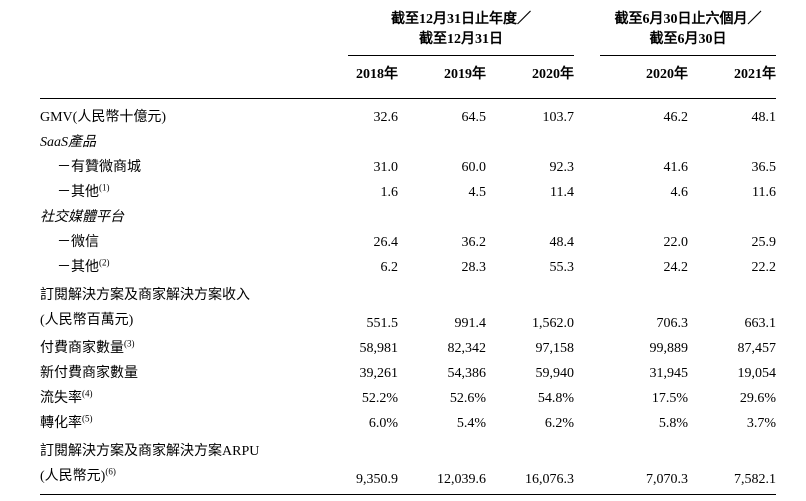 The height and width of the screenshot is (501, 806). I want to click on table-row-social-media-platforms: 社交媒體平台, so click(408, 217).